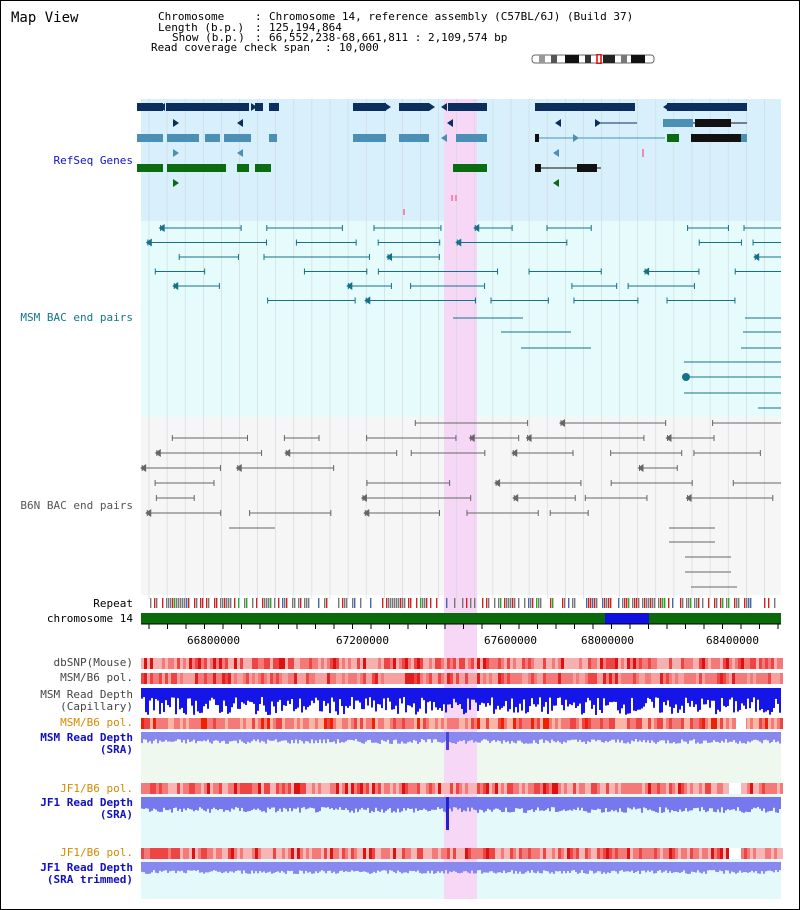  Describe the element at coordinates (86, 737) in the screenshot. I see `track-label-msm-depth-sra: MSM Read Depth` at that location.